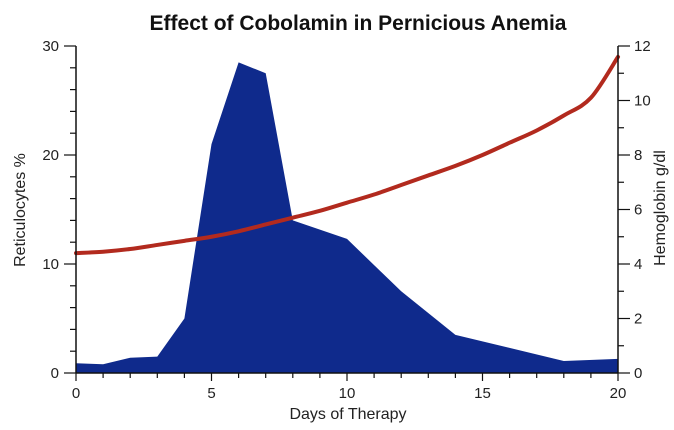 This screenshot has width=674, height=430. What do you see at coordinates (76, 393) in the screenshot?
I see `x-tick-label-0: 0` at bounding box center [76, 393].